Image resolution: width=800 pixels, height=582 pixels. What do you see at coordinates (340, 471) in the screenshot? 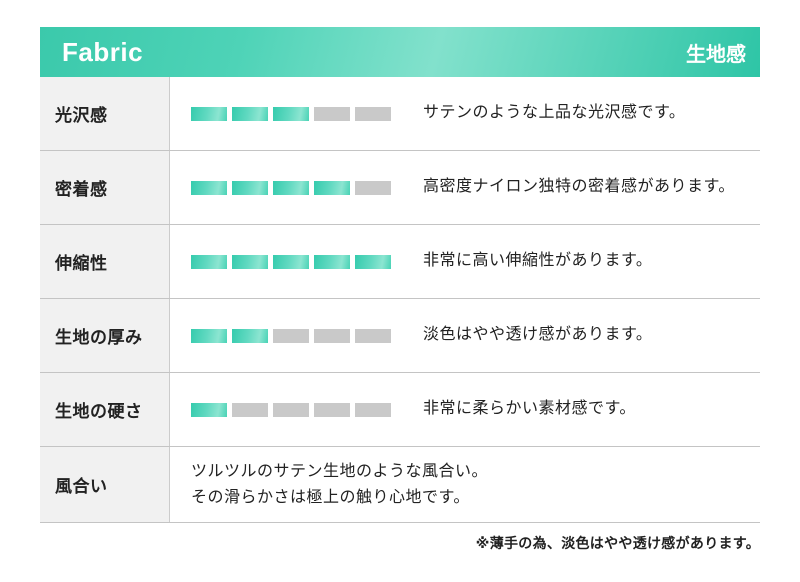
I see `description-line: ツルツルのサテン生地のような風合い。` at bounding box center [340, 471].